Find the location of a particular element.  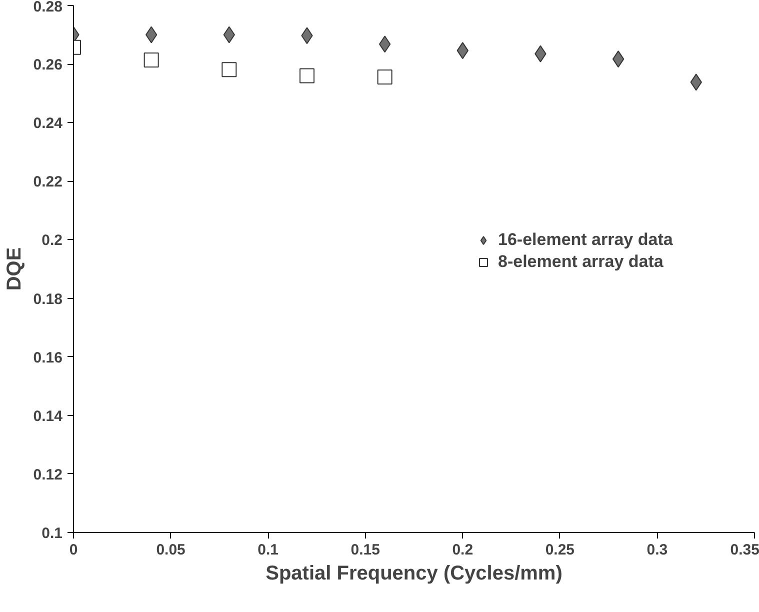

y-tick-label: 0.24 is located at coordinates (48, 123).